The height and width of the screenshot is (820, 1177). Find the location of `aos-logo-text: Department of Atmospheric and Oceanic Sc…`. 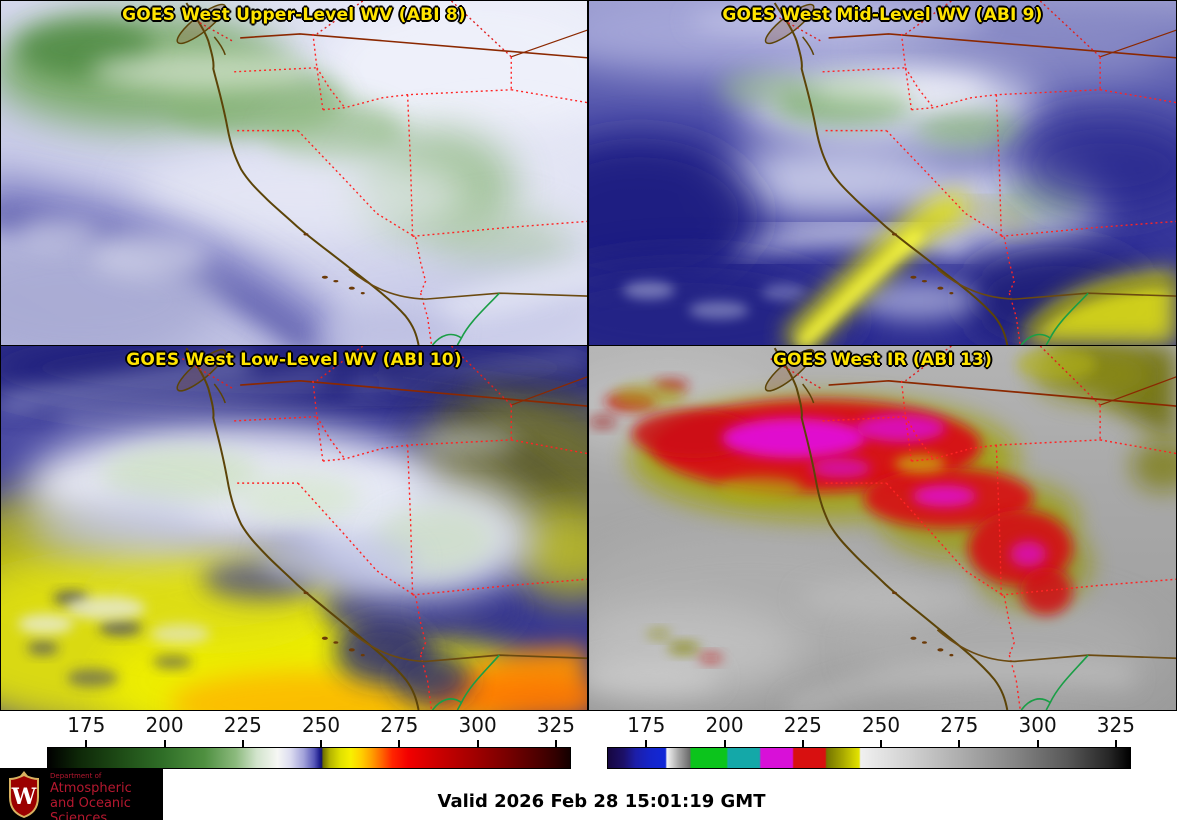

aos-logo-text: Department of Atmospheric and Oceanic Sc… is located at coordinates (106, 796).